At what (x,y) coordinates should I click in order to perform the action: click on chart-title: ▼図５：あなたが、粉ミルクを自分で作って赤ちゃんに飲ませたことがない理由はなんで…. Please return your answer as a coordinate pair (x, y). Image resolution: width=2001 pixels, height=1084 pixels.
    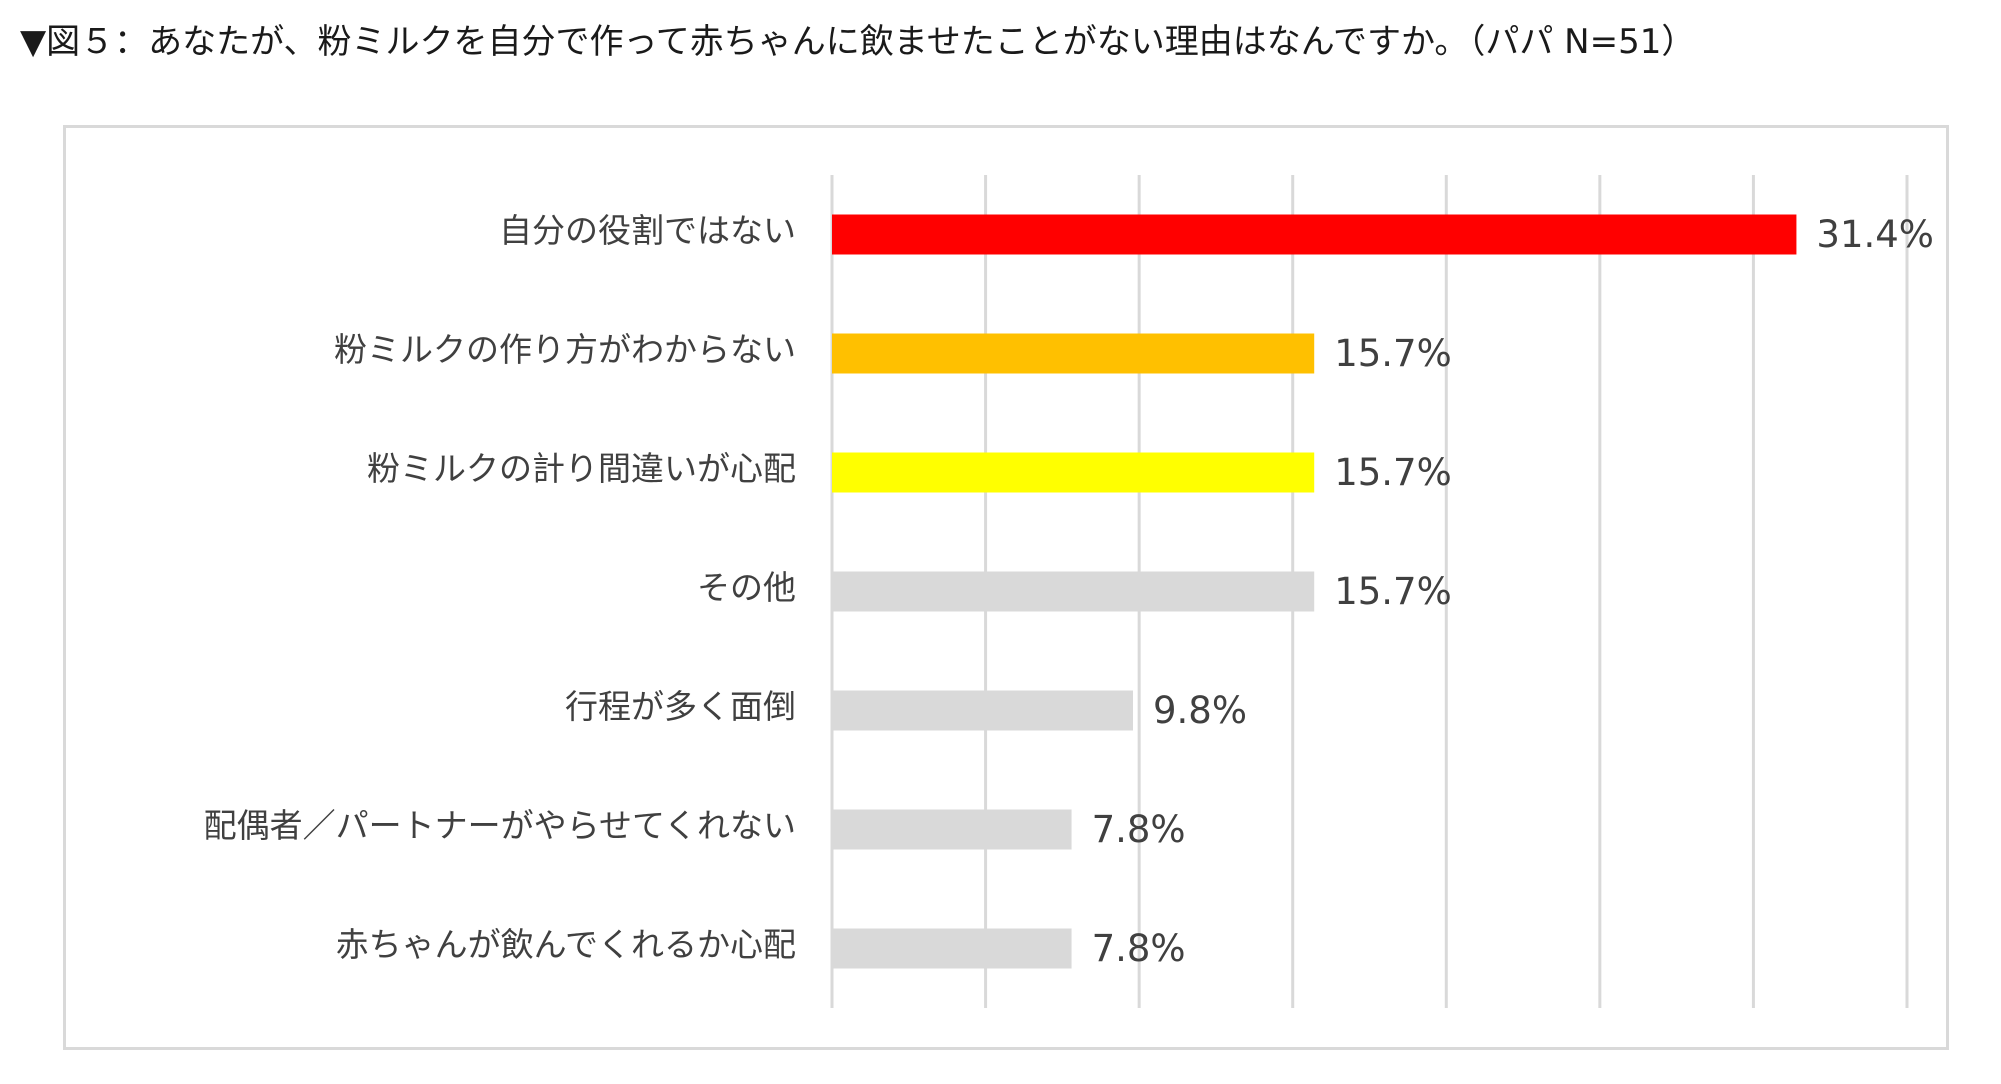
    Looking at the image, I should click on (858, 42).